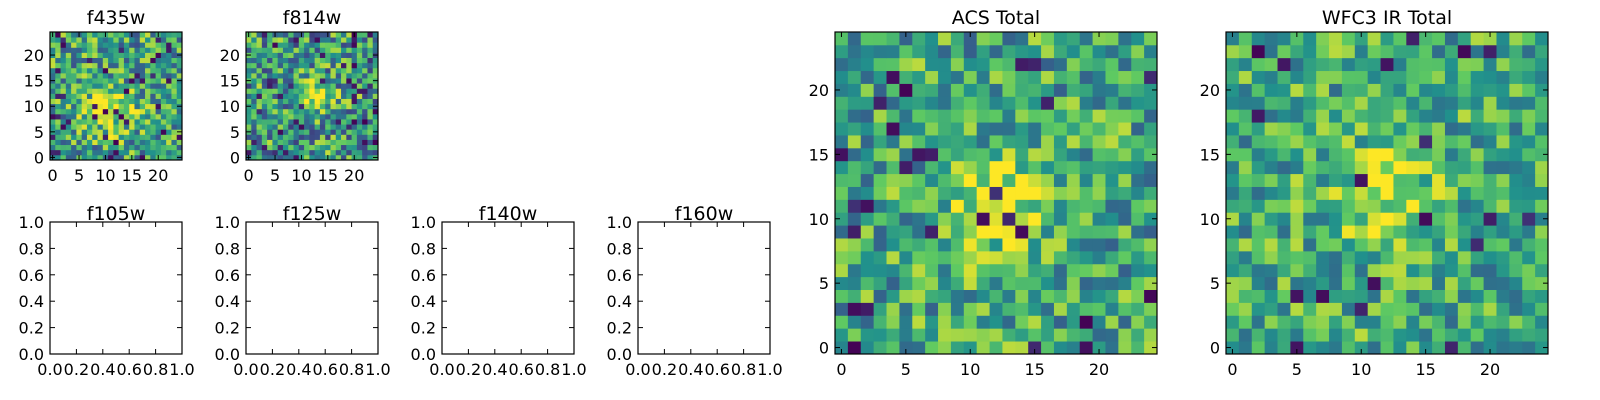 This screenshot has height=400, width=1600. I want to click on x-tick-label: 1.0, so click(181, 369).